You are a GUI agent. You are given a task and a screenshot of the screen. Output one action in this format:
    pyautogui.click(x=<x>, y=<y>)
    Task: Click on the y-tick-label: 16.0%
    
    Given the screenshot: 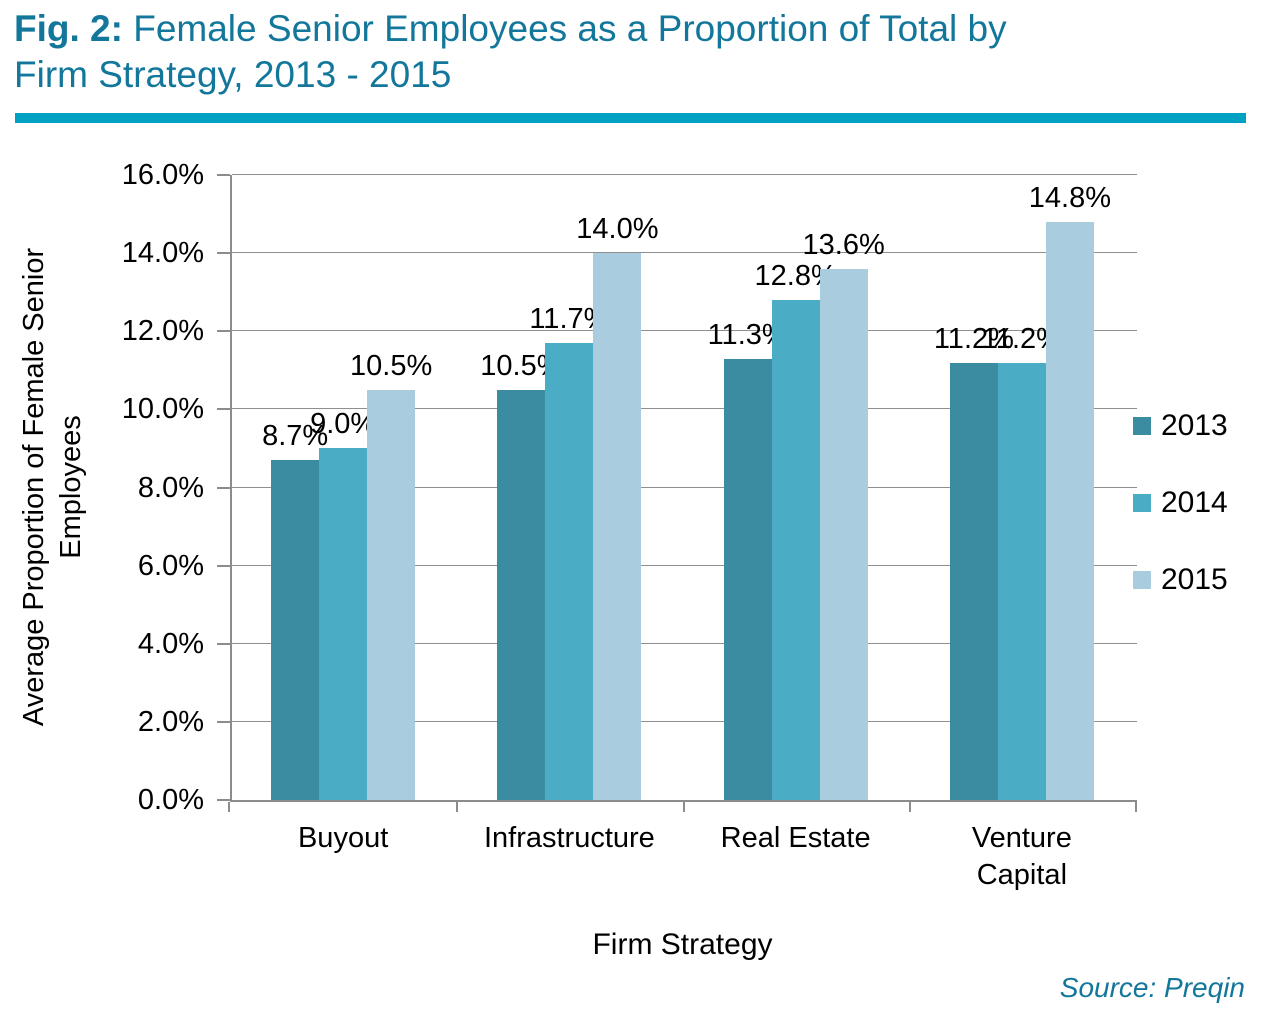 What is the action you would take?
    pyautogui.click(x=162, y=175)
    